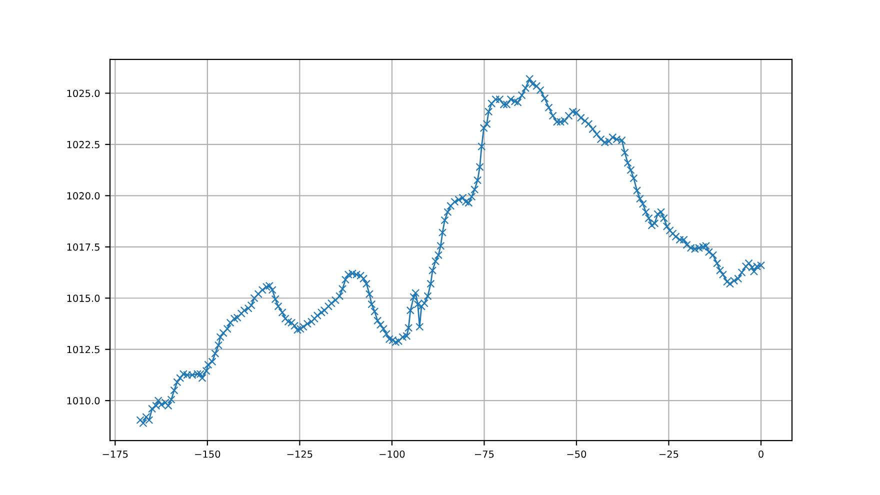  Describe the element at coordinates (83, 298) in the screenshot. I see `y-tick-label: 1015.0` at that location.